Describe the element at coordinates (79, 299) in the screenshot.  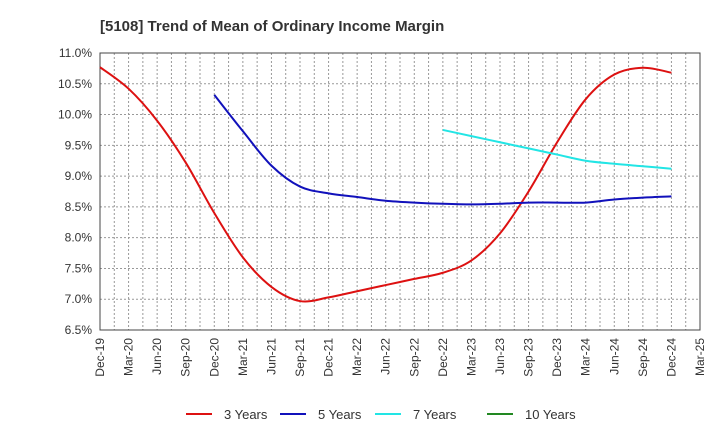
I see `y-tick-label: 7.0%` at that location.